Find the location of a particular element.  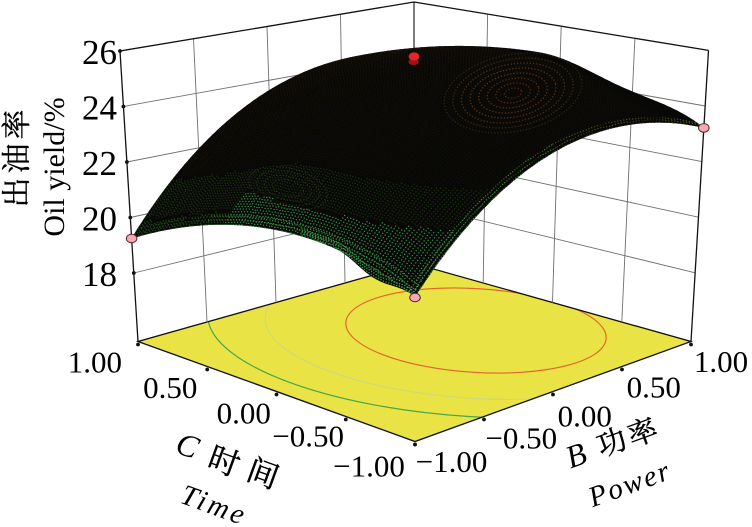

svg-text: 18 is located at coordinates (99, 274).